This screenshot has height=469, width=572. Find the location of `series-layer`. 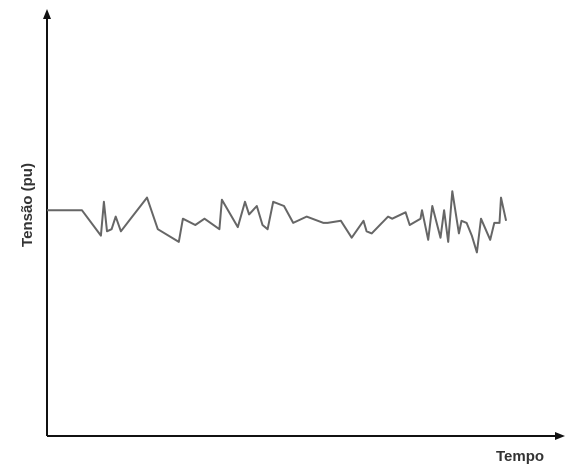

series-layer is located at coordinates (277, 222).